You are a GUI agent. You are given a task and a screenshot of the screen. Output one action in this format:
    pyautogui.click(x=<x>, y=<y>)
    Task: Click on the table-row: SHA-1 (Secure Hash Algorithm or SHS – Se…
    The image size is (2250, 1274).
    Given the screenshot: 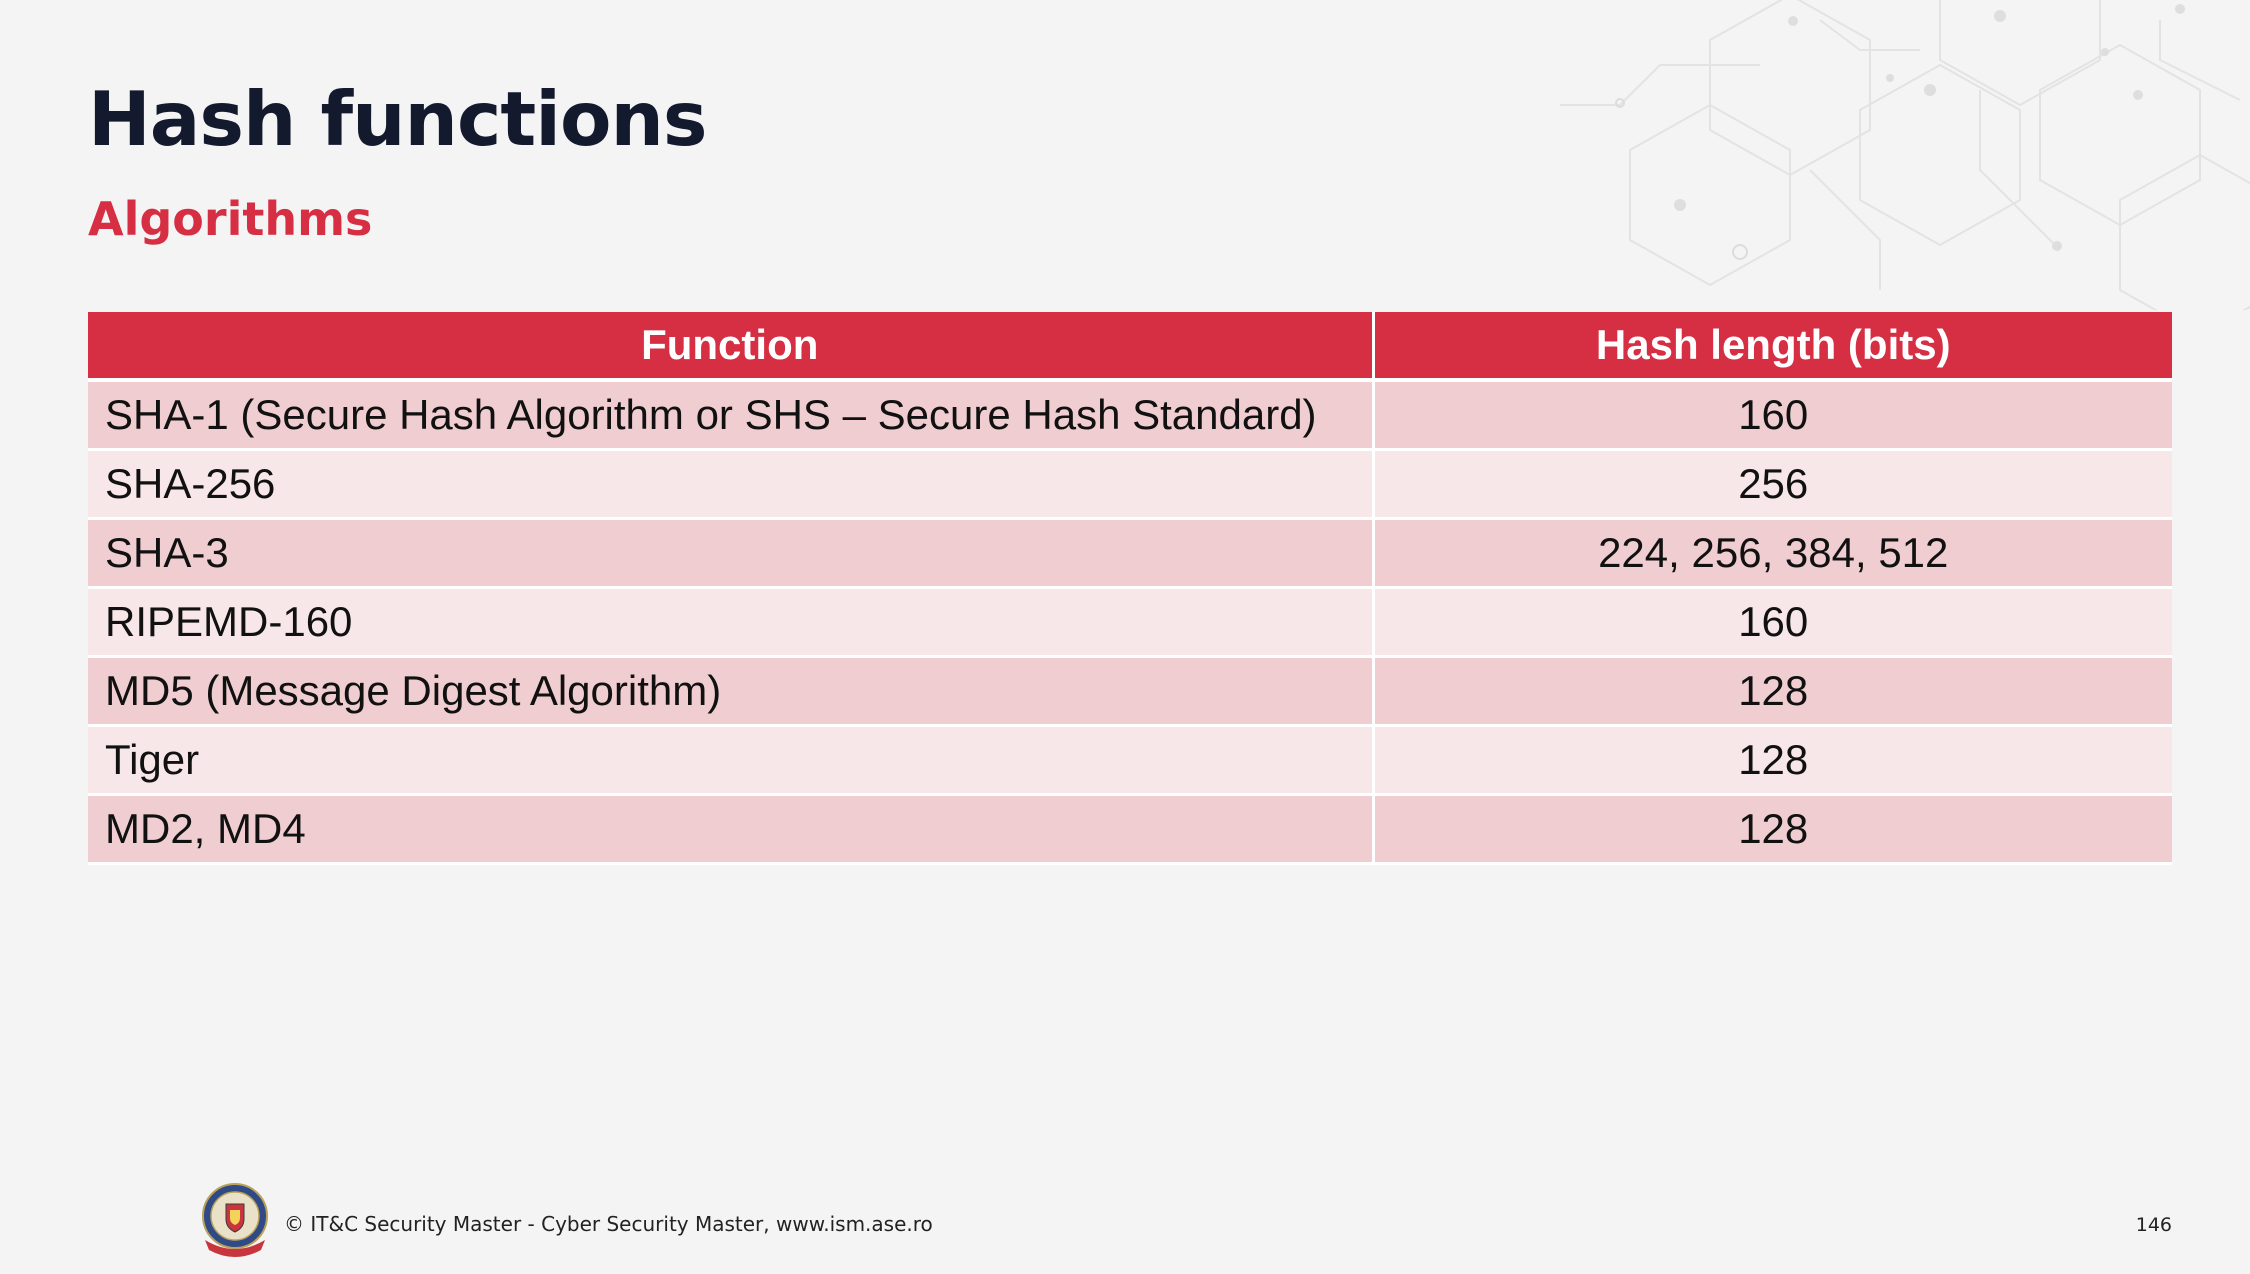 What is the action you would take?
    pyautogui.click(x=1130, y=415)
    